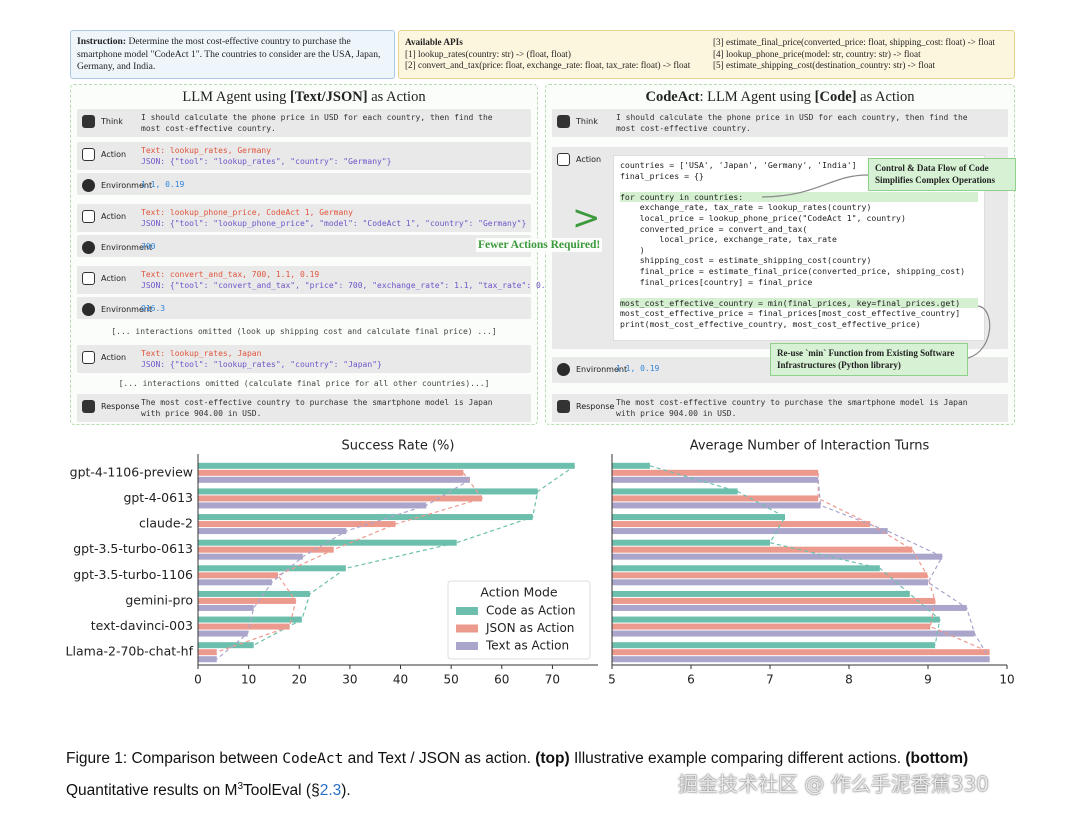 The width and height of the screenshot is (1080, 817). I want to click on title-part: LLM Agent using, so click(236, 97).